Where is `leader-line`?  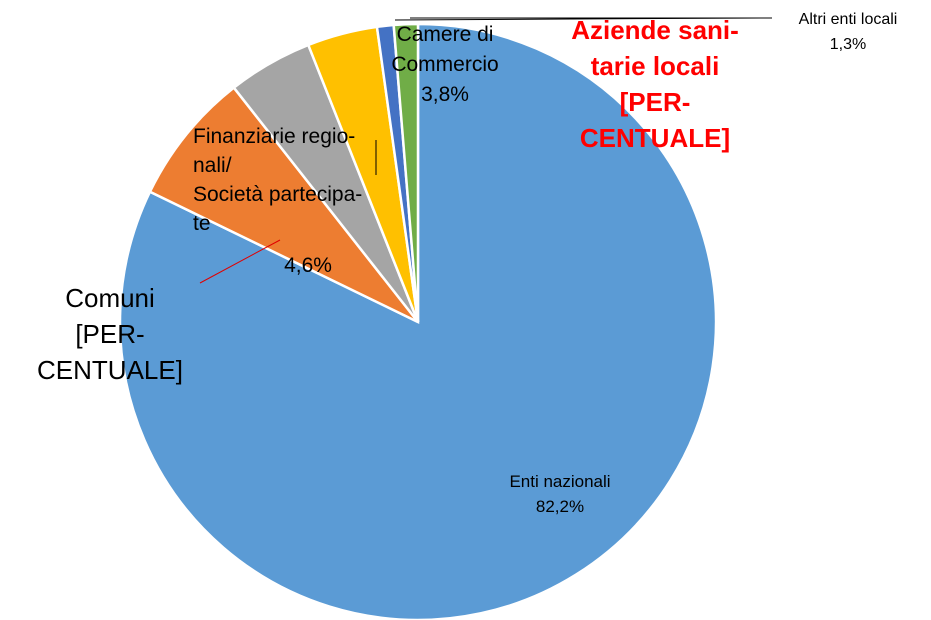 leader-line is located at coordinates (240, 261).